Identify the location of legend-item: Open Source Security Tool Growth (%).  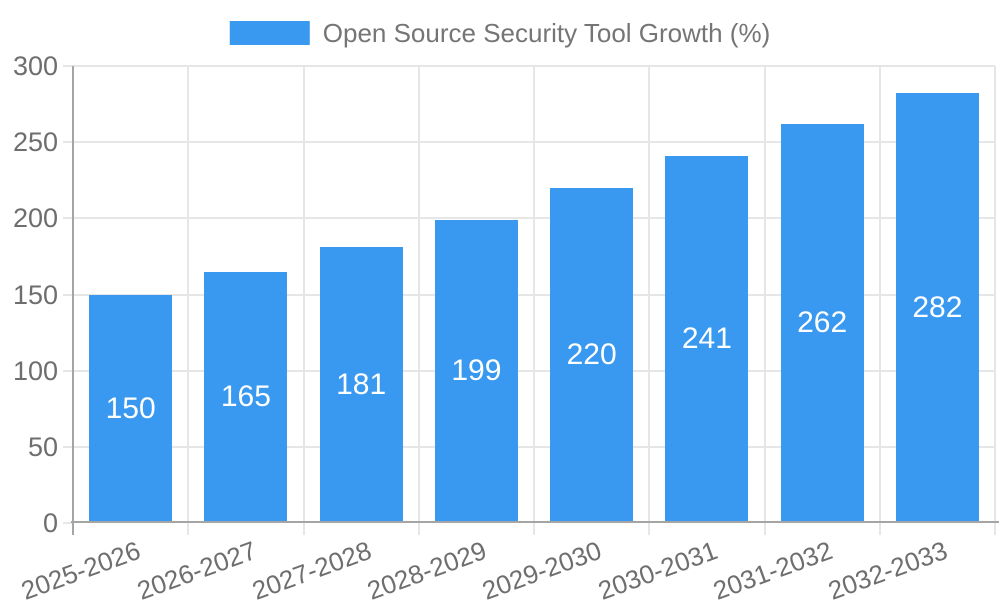
(500, 33).